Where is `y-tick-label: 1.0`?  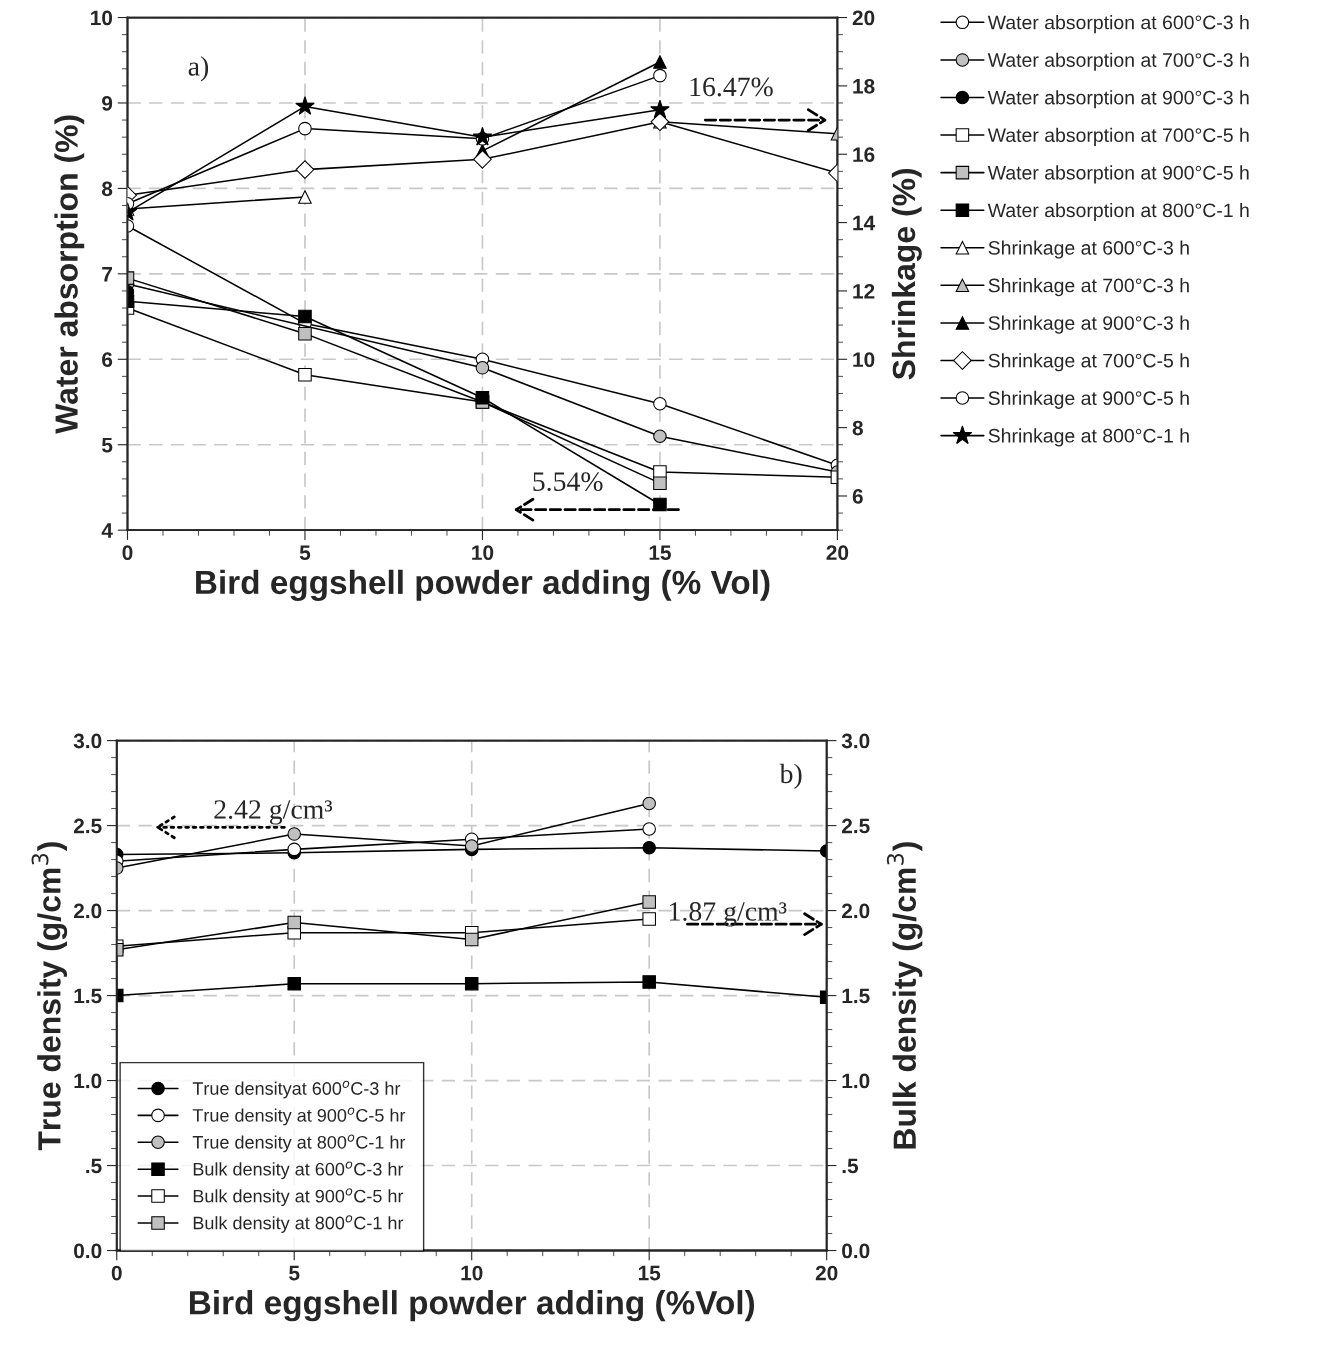 y-tick-label: 1.0 is located at coordinates (88, 1081).